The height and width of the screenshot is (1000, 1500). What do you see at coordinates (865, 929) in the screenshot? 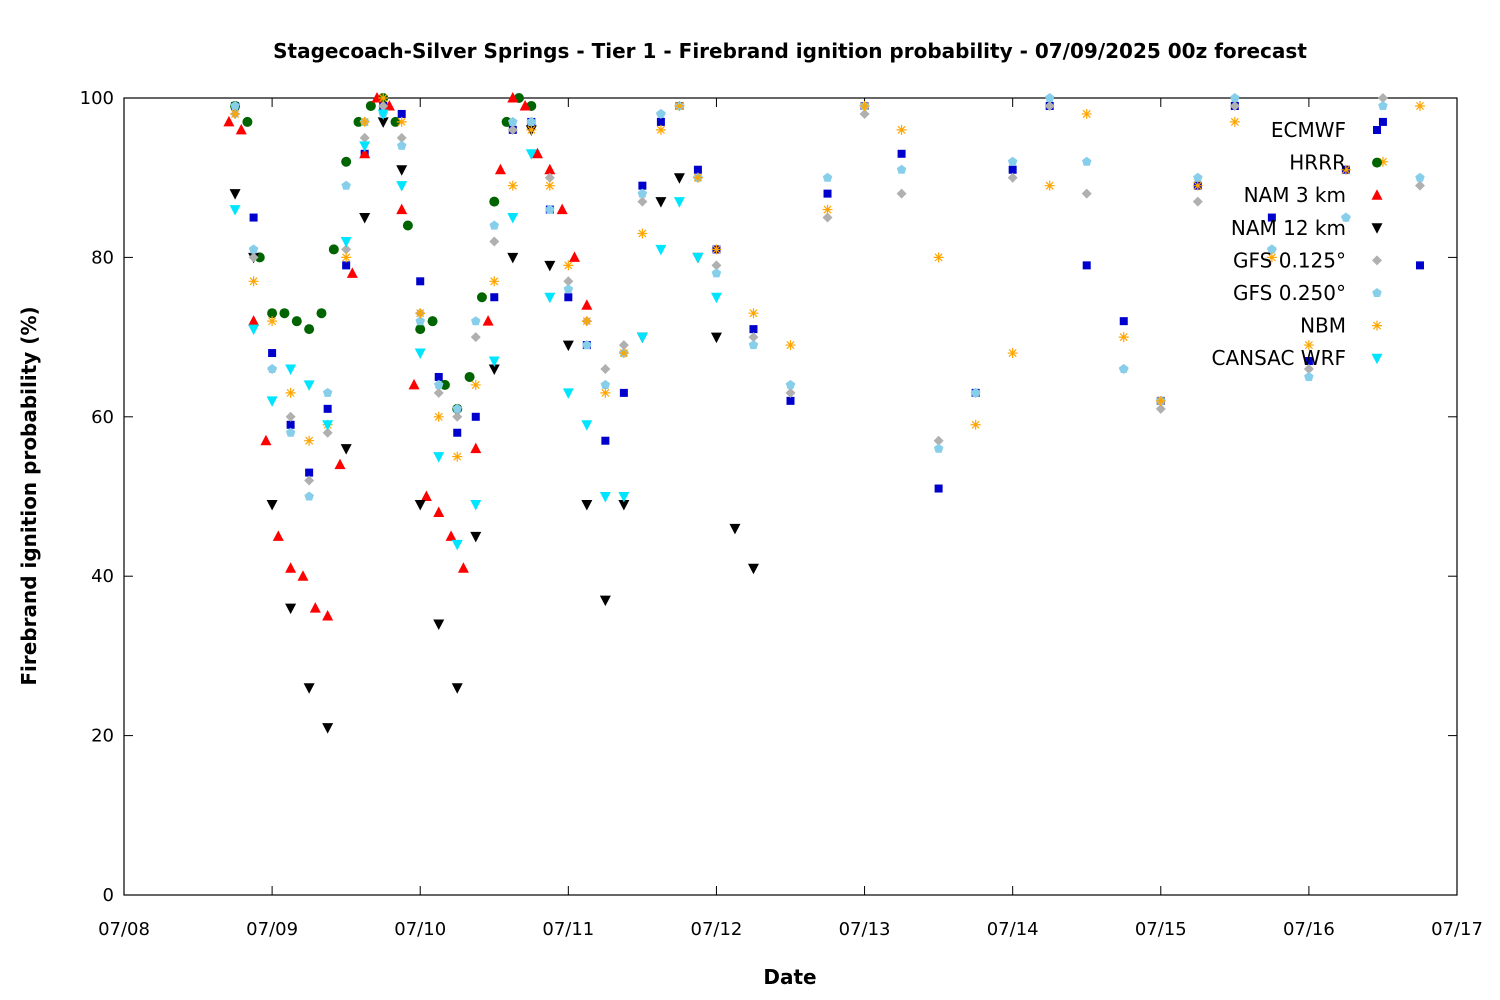
I see `x-tick-label: 07/13` at bounding box center [865, 929].